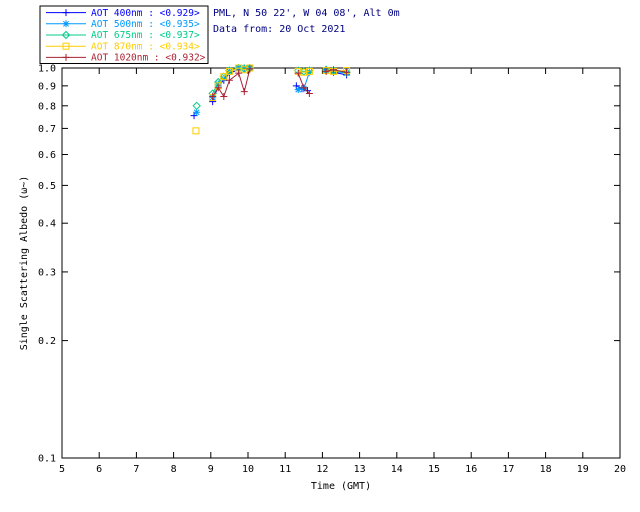 The width and height of the screenshot is (640, 512). What do you see at coordinates (508, 469) in the screenshot?
I see `x-tick-label: 17` at bounding box center [508, 469].